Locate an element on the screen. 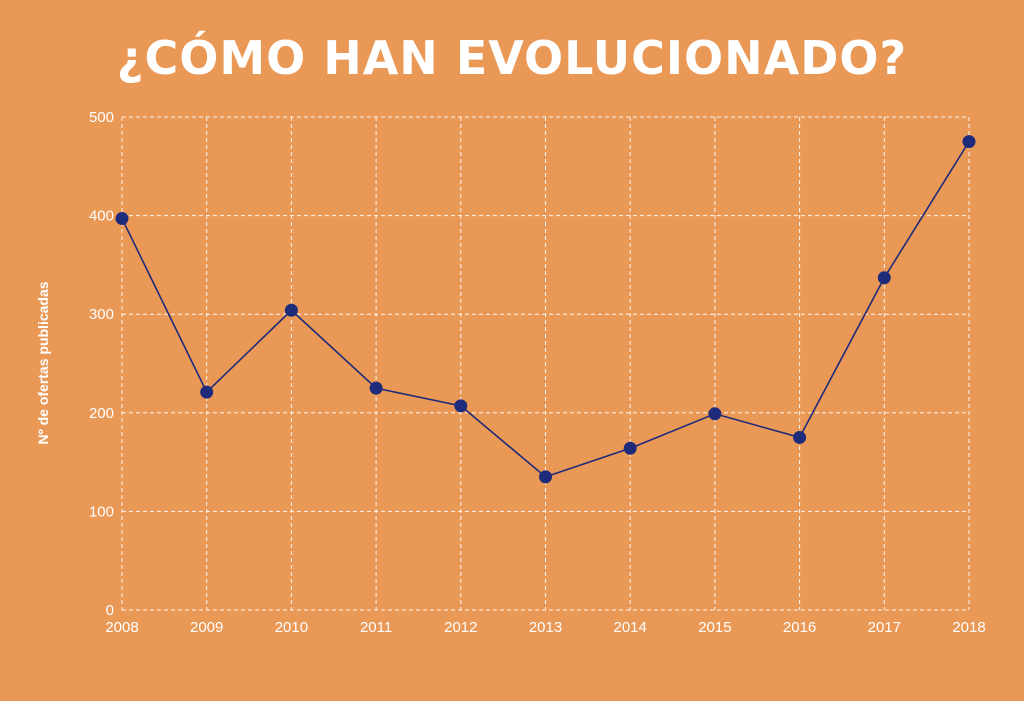 The width and height of the screenshot is (1024, 701). x-tick-label: 2017 is located at coordinates (884, 627).